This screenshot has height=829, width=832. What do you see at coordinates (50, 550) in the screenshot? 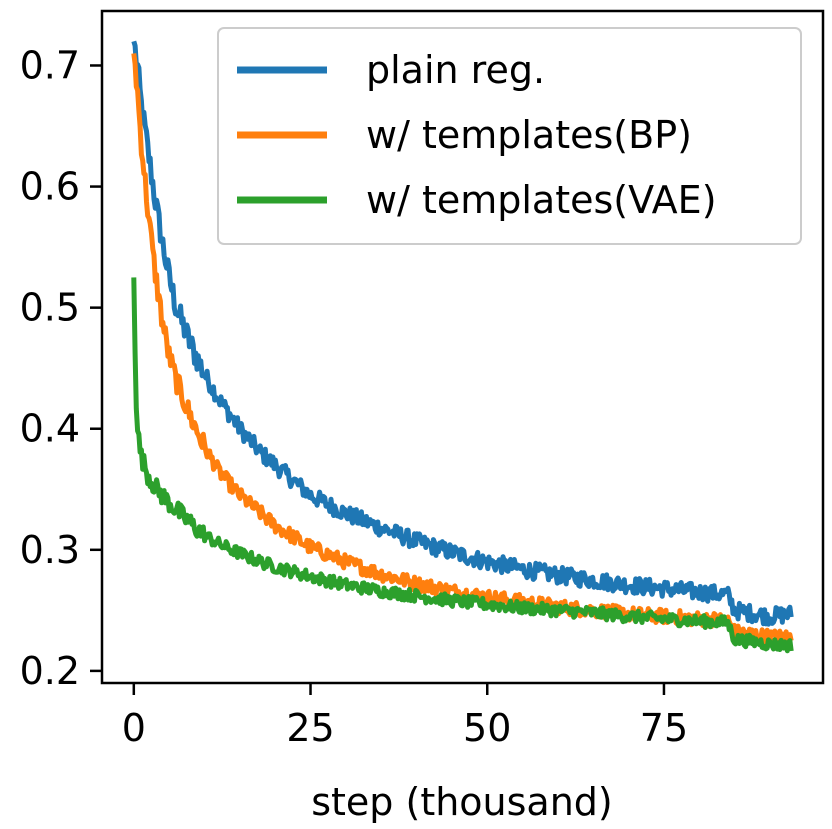
I see `y-tick-label: 0.3` at bounding box center [50, 550].